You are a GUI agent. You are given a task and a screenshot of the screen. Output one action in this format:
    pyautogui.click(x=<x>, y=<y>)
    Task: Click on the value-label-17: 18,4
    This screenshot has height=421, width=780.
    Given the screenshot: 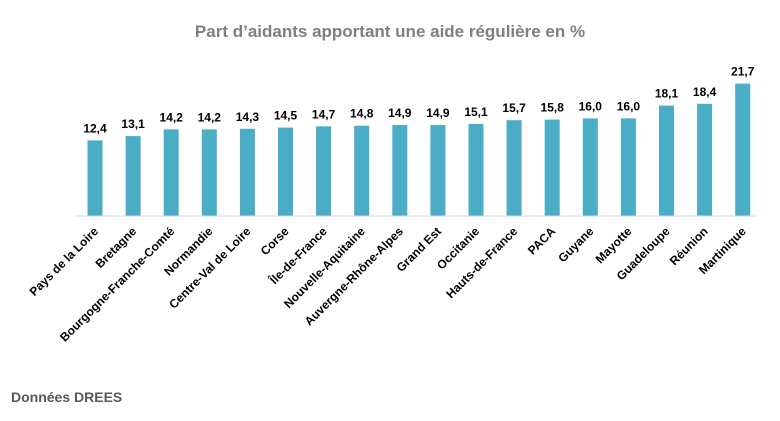 What is the action you would take?
    pyautogui.click(x=705, y=92)
    